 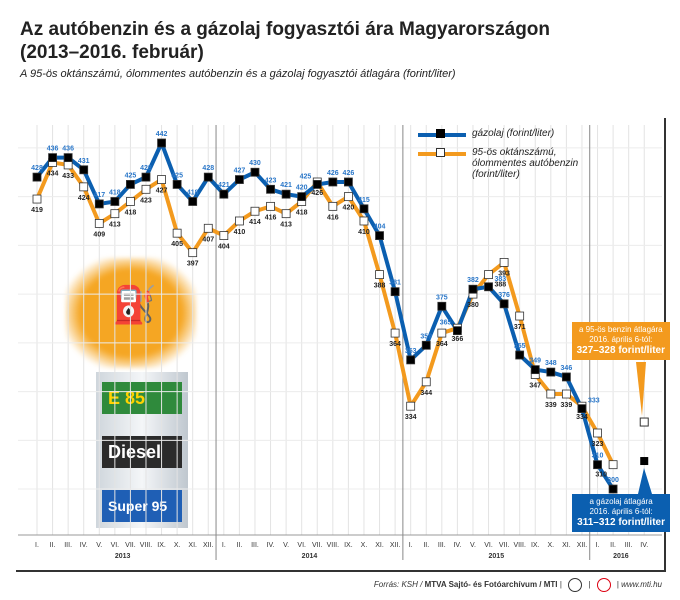 I want to click on diesel-data-label: 376, so click(x=504, y=295).